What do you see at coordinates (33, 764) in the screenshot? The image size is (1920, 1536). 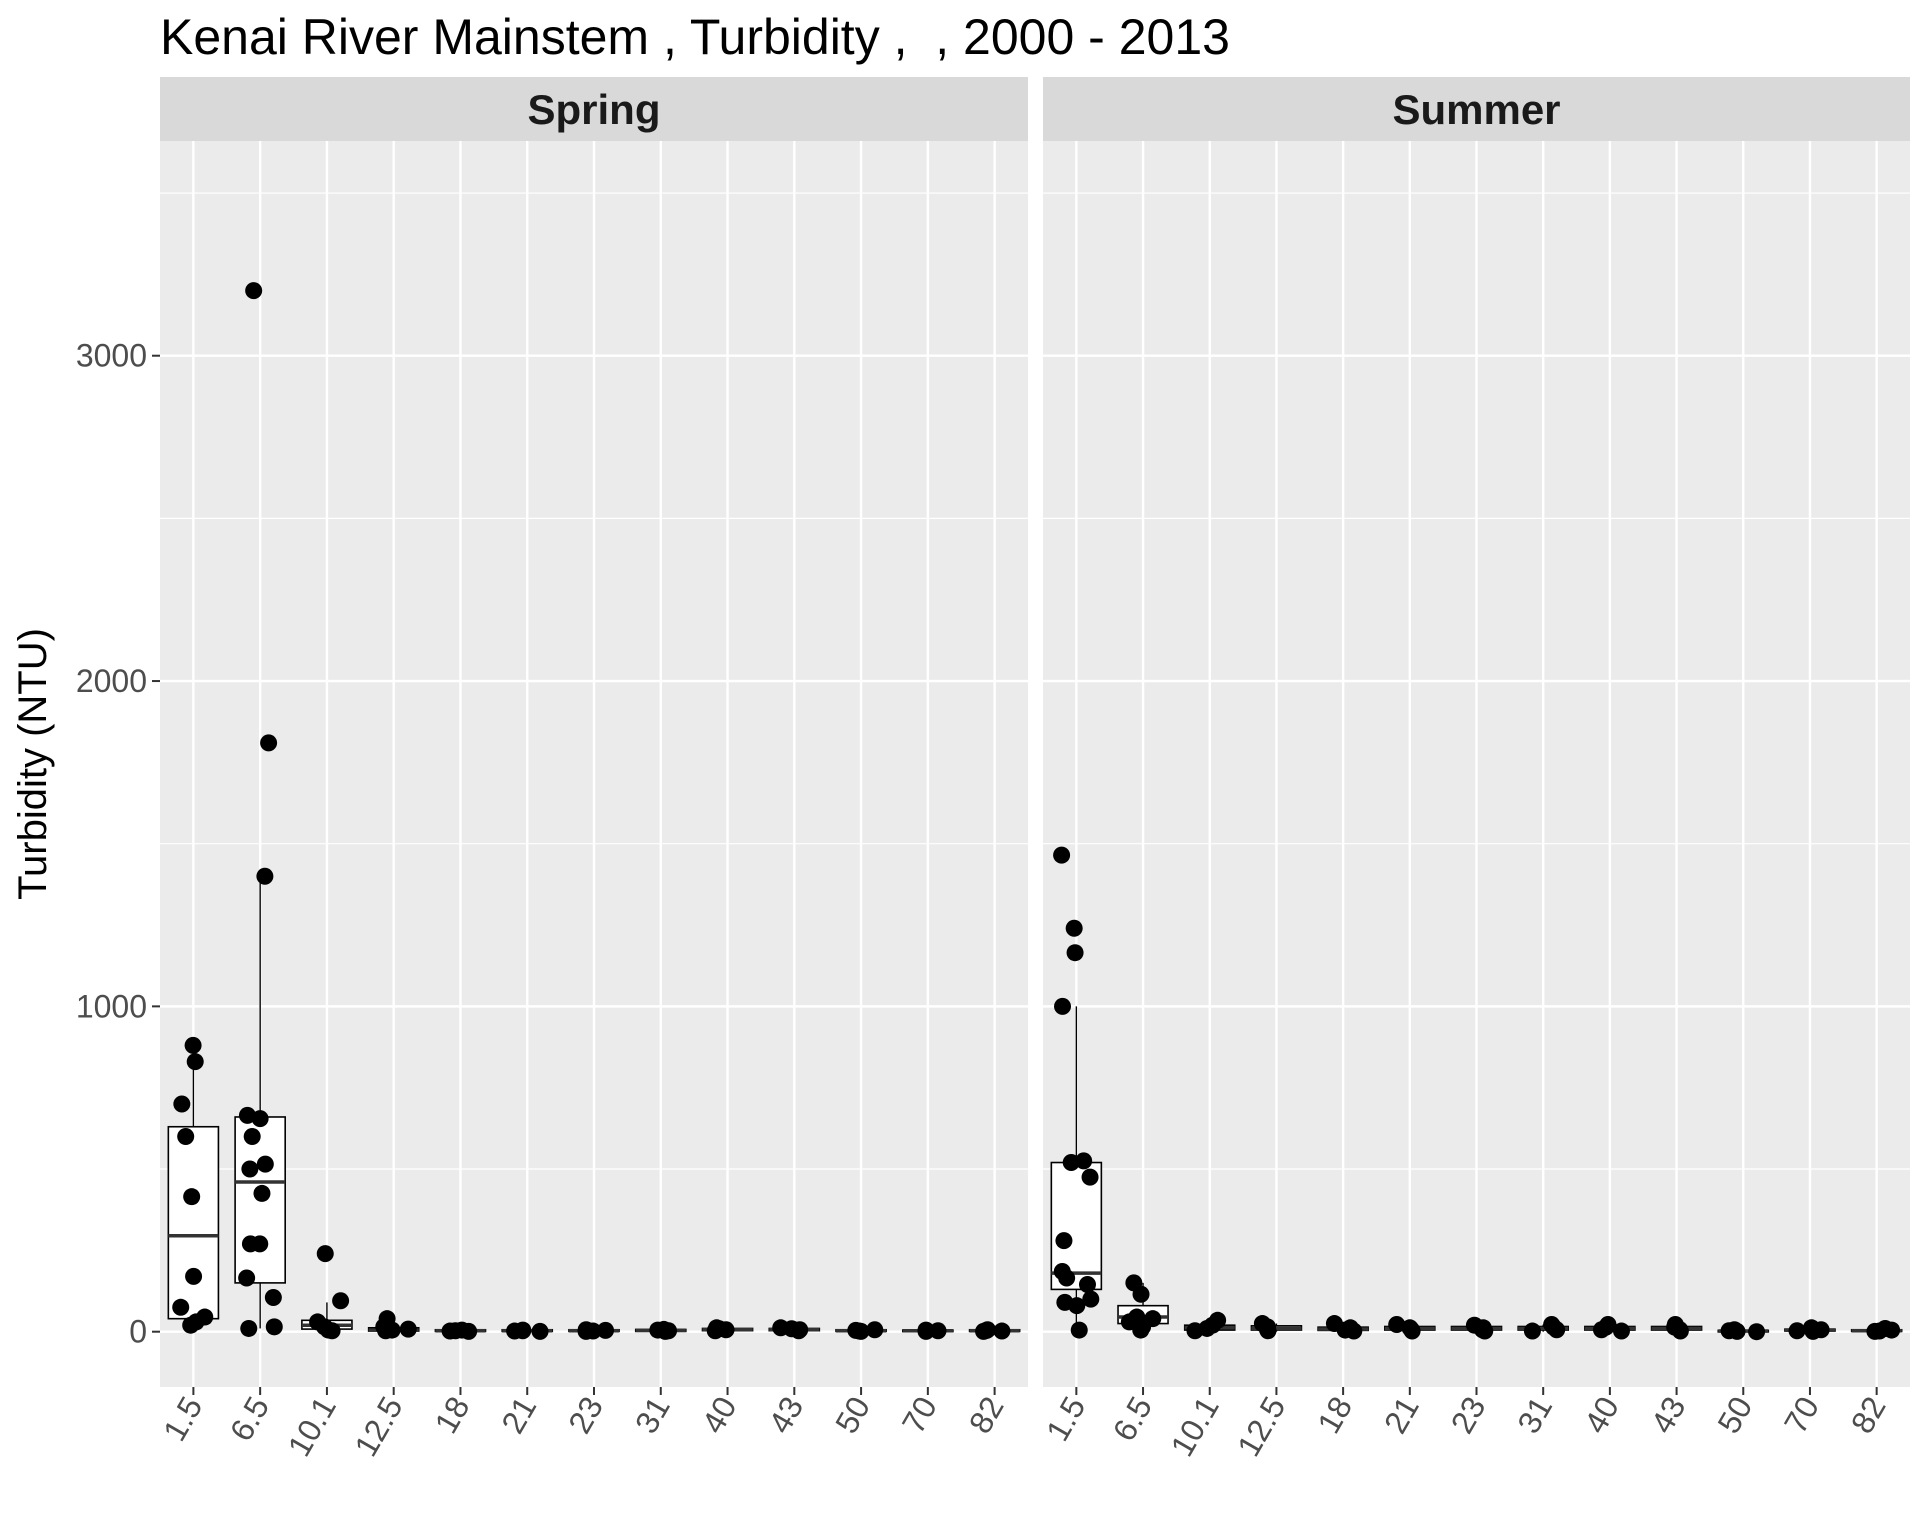 I see `y-axis-title: Turbidity (NTU)` at bounding box center [33, 764].